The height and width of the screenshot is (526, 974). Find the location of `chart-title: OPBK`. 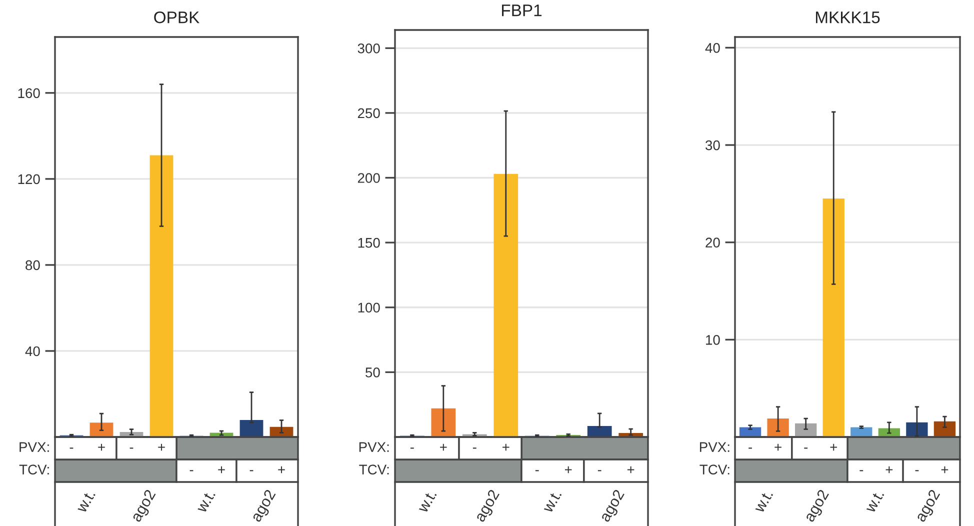

chart-title: OPBK is located at coordinates (177, 17).